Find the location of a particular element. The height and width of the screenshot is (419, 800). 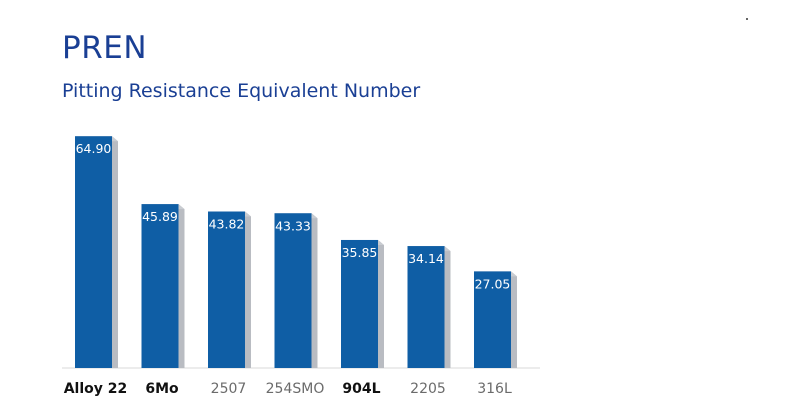

category-label: Alloy 22 is located at coordinates (96, 389).